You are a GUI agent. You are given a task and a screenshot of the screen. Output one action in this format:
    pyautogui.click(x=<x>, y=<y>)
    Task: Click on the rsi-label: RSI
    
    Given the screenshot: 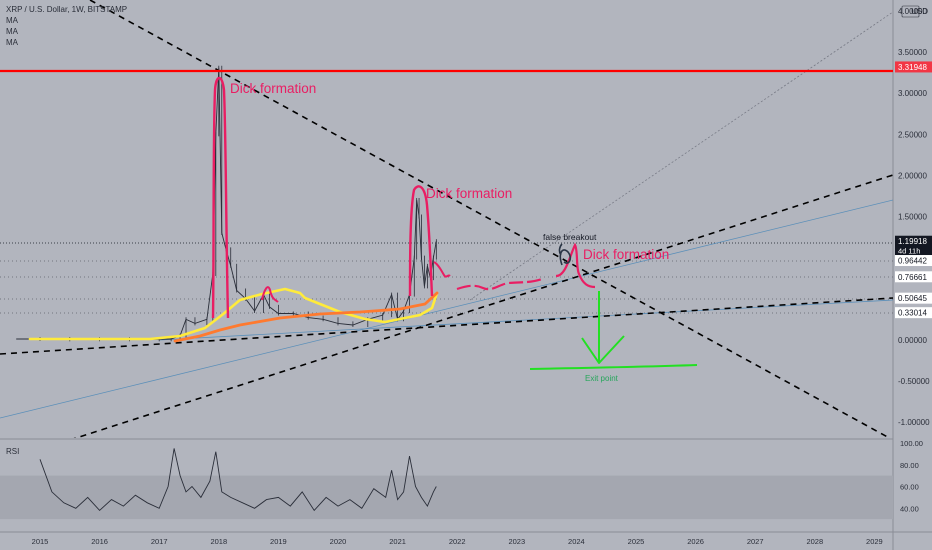 What is the action you would take?
    pyautogui.click(x=12, y=451)
    